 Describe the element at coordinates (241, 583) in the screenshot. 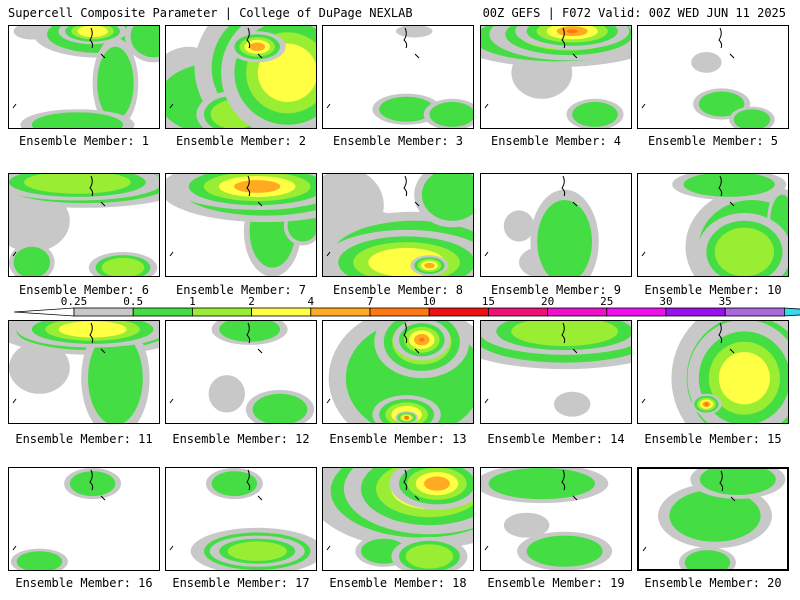

I see `ensemble-member-label: Ensemble Member: 17` at that location.